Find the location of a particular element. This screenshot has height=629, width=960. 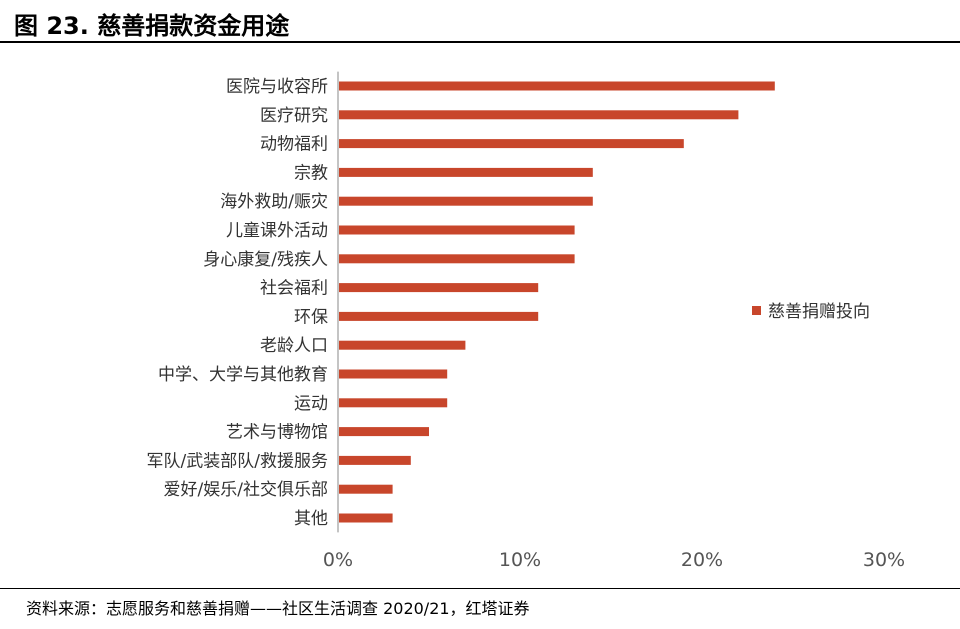

category-label: 环保 is located at coordinates (311, 317).